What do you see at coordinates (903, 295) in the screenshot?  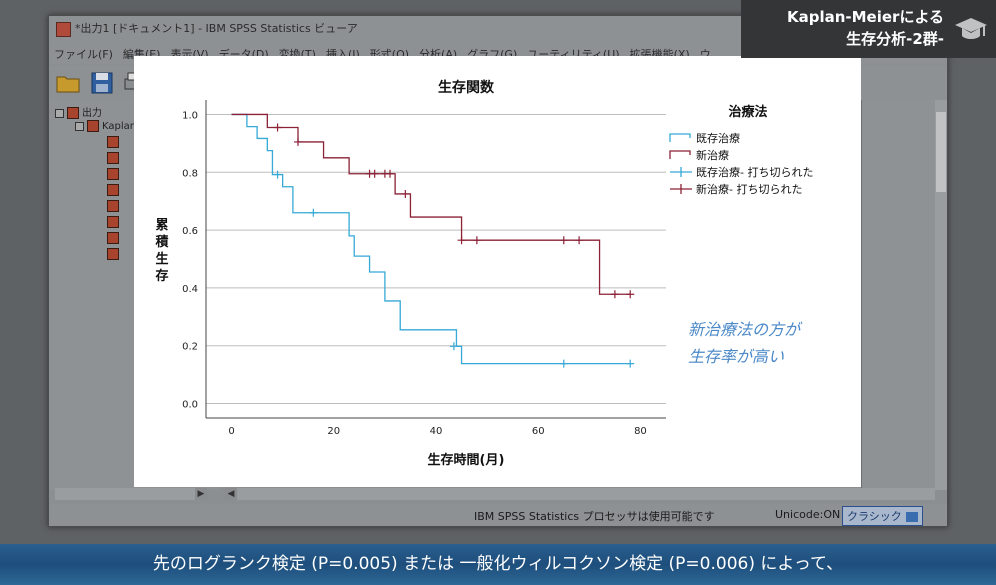 I see `output-content-pane` at bounding box center [903, 295].